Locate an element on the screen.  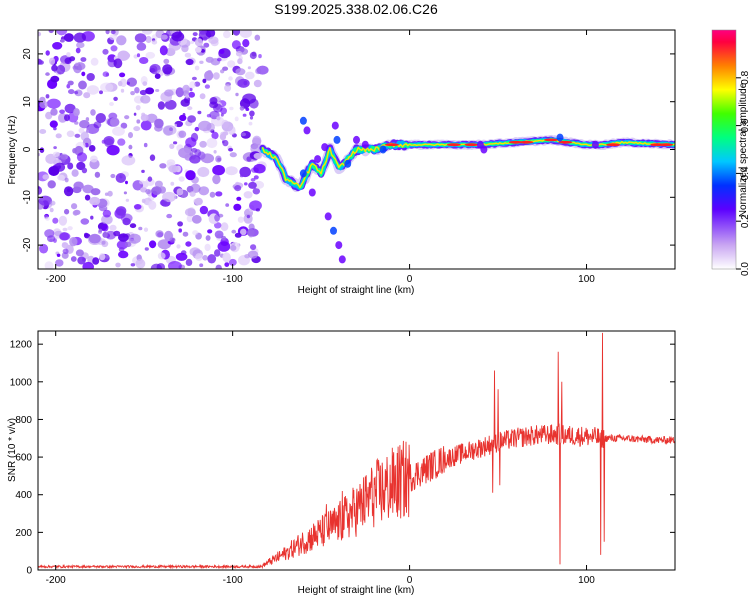
snr-xtick-label: 100 is located at coordinates (586, 580).